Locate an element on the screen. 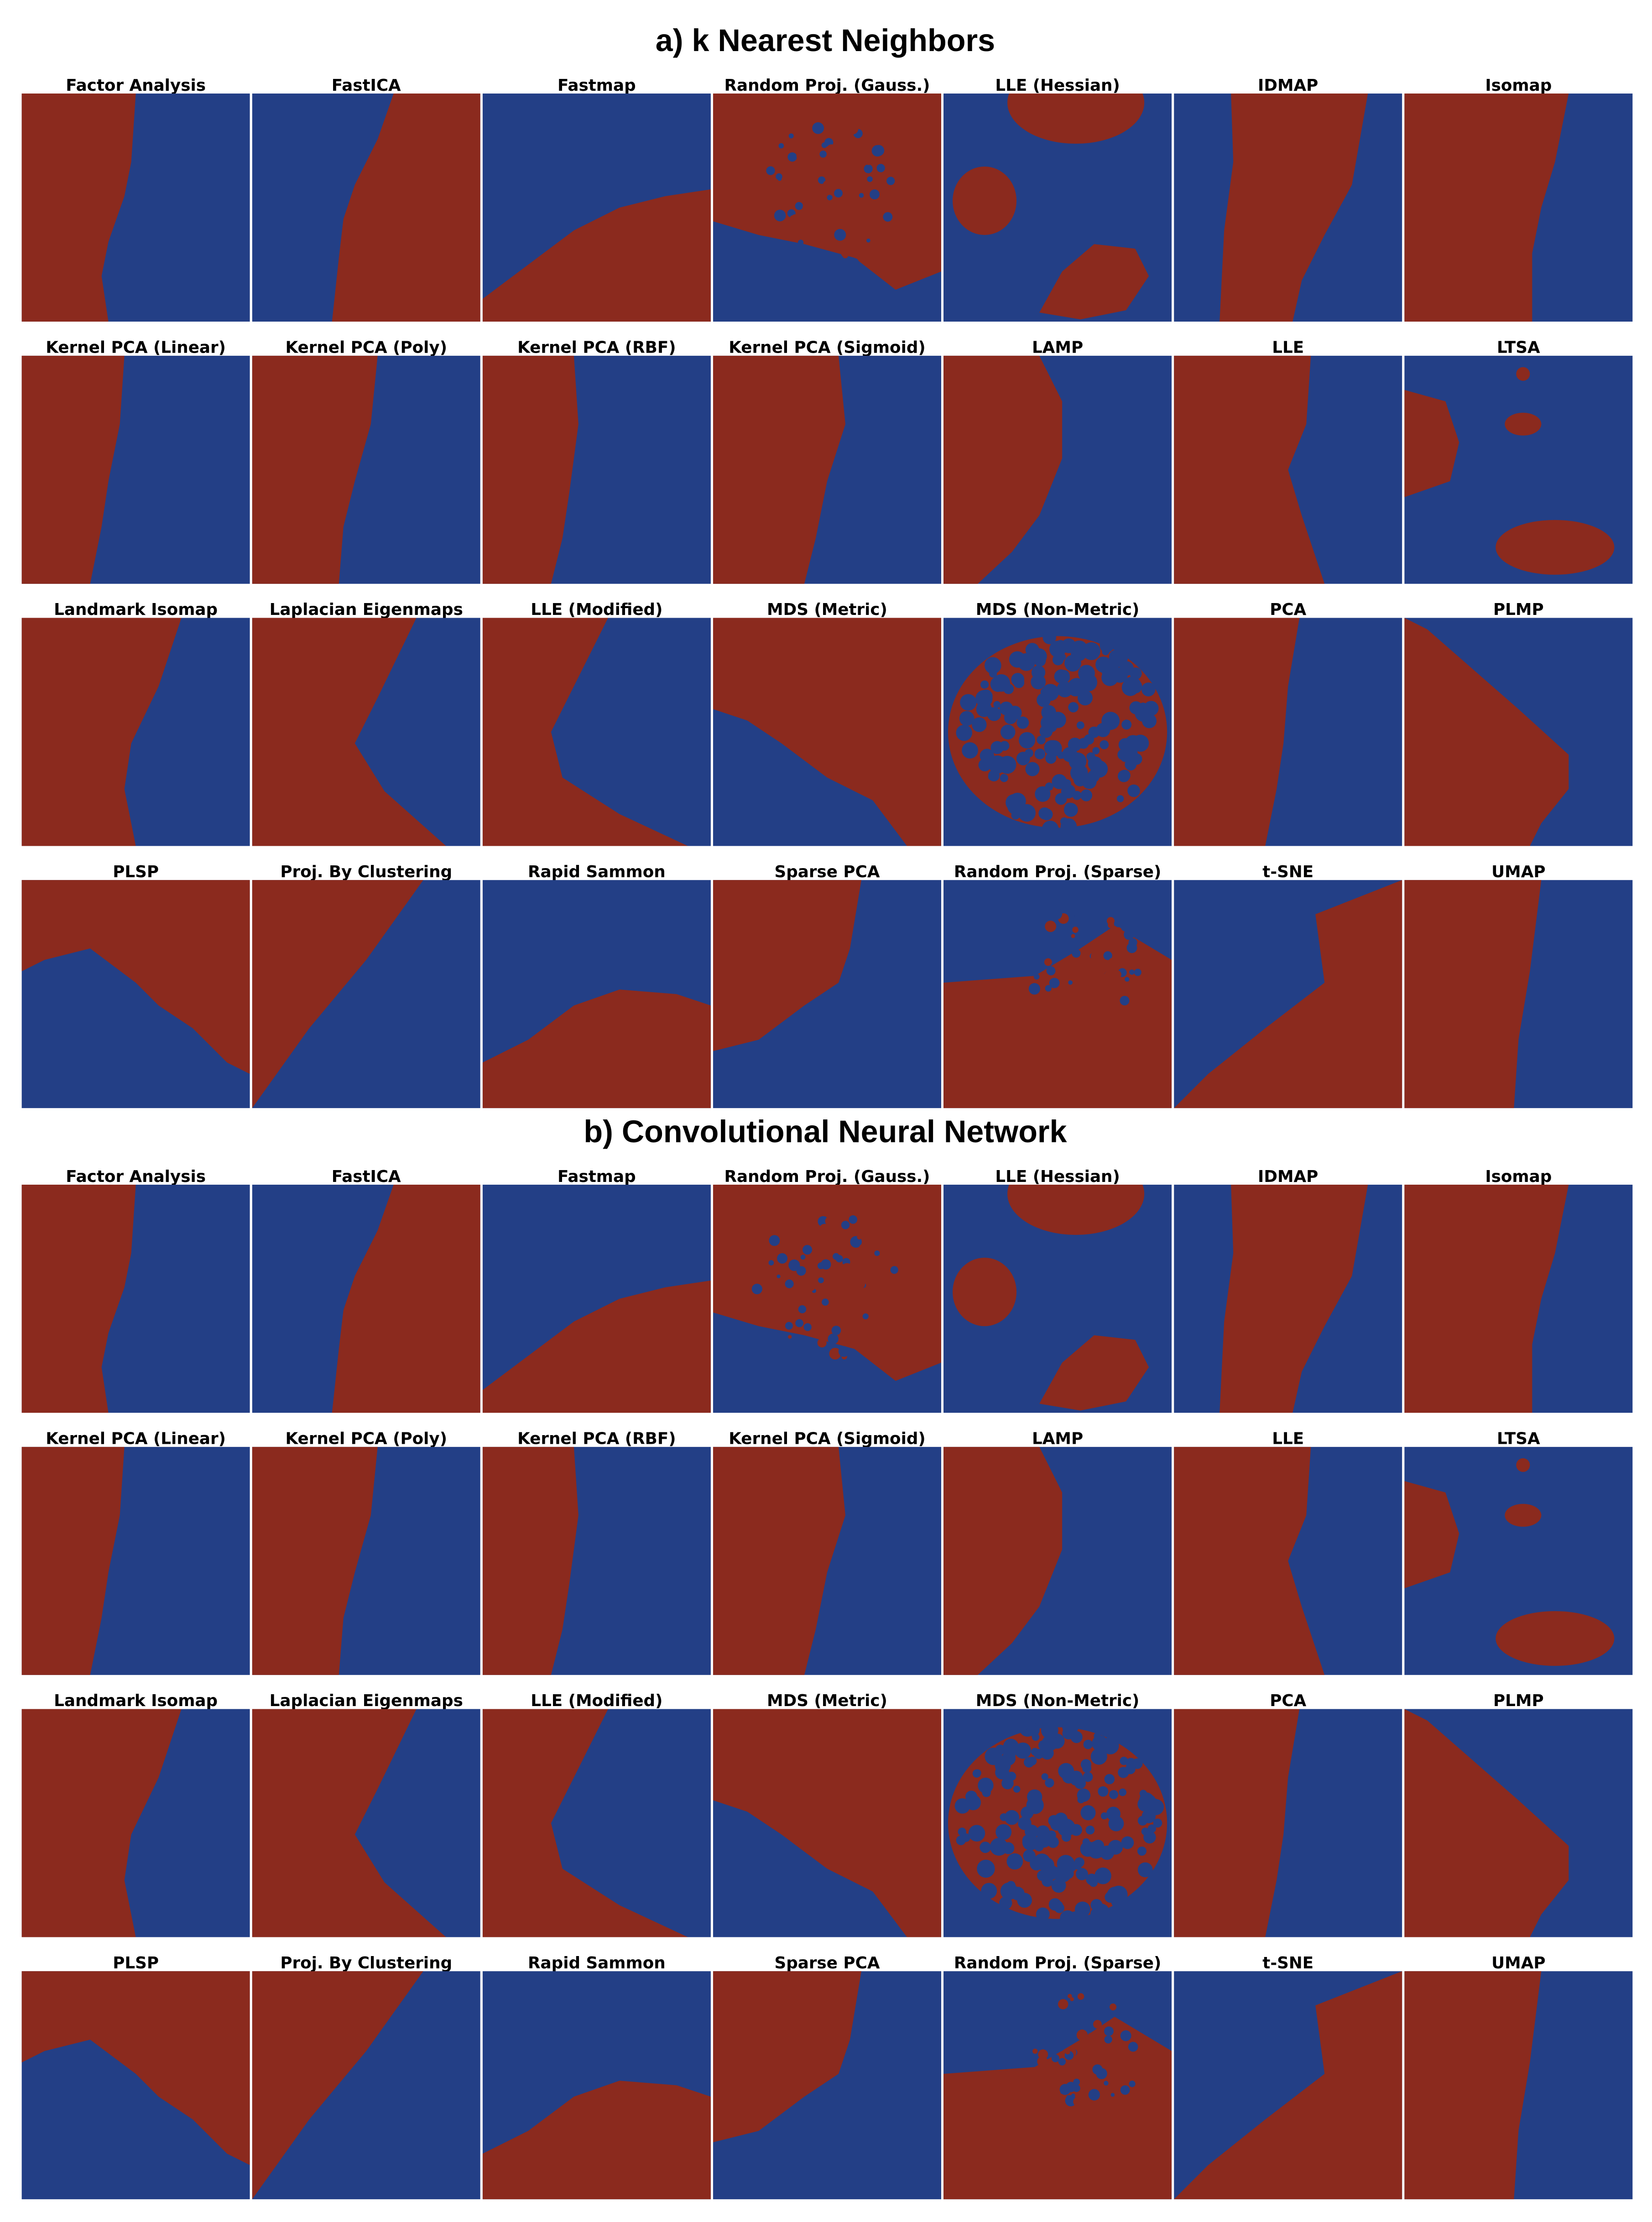 The height and width of the screenshot is (2222, 1652). panel-label: Kernel PCA (Poly) is located at coordinates (366, 1439).